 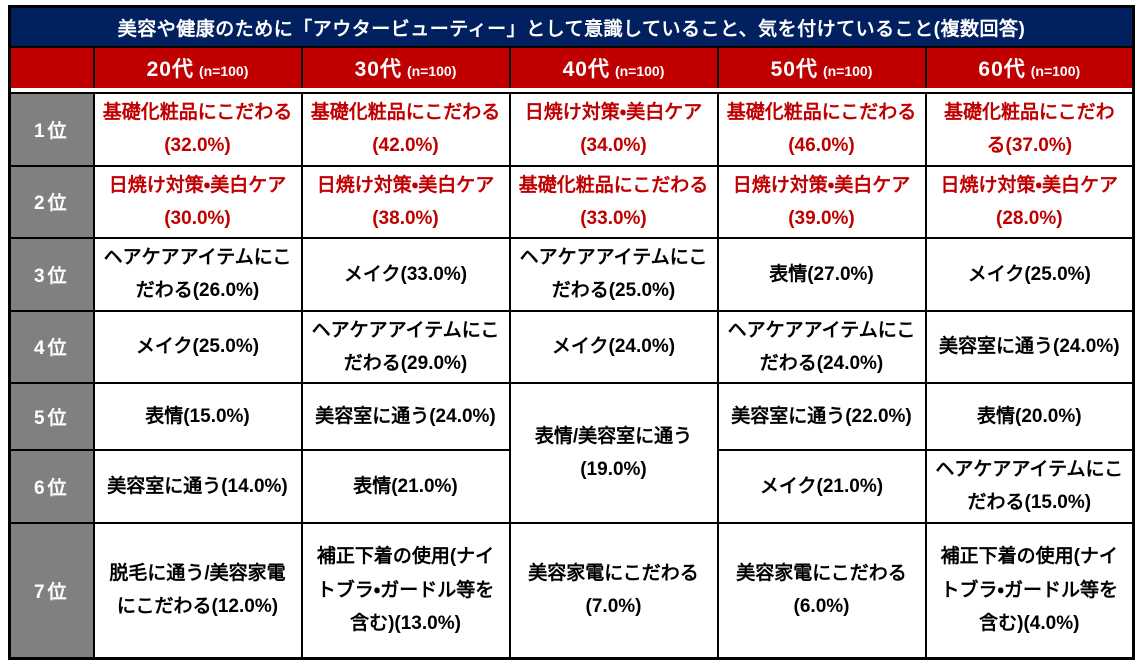 I want to click on cell-rank4-60s: 美容室に通う(24.0%), so click(x=1029, y=346).